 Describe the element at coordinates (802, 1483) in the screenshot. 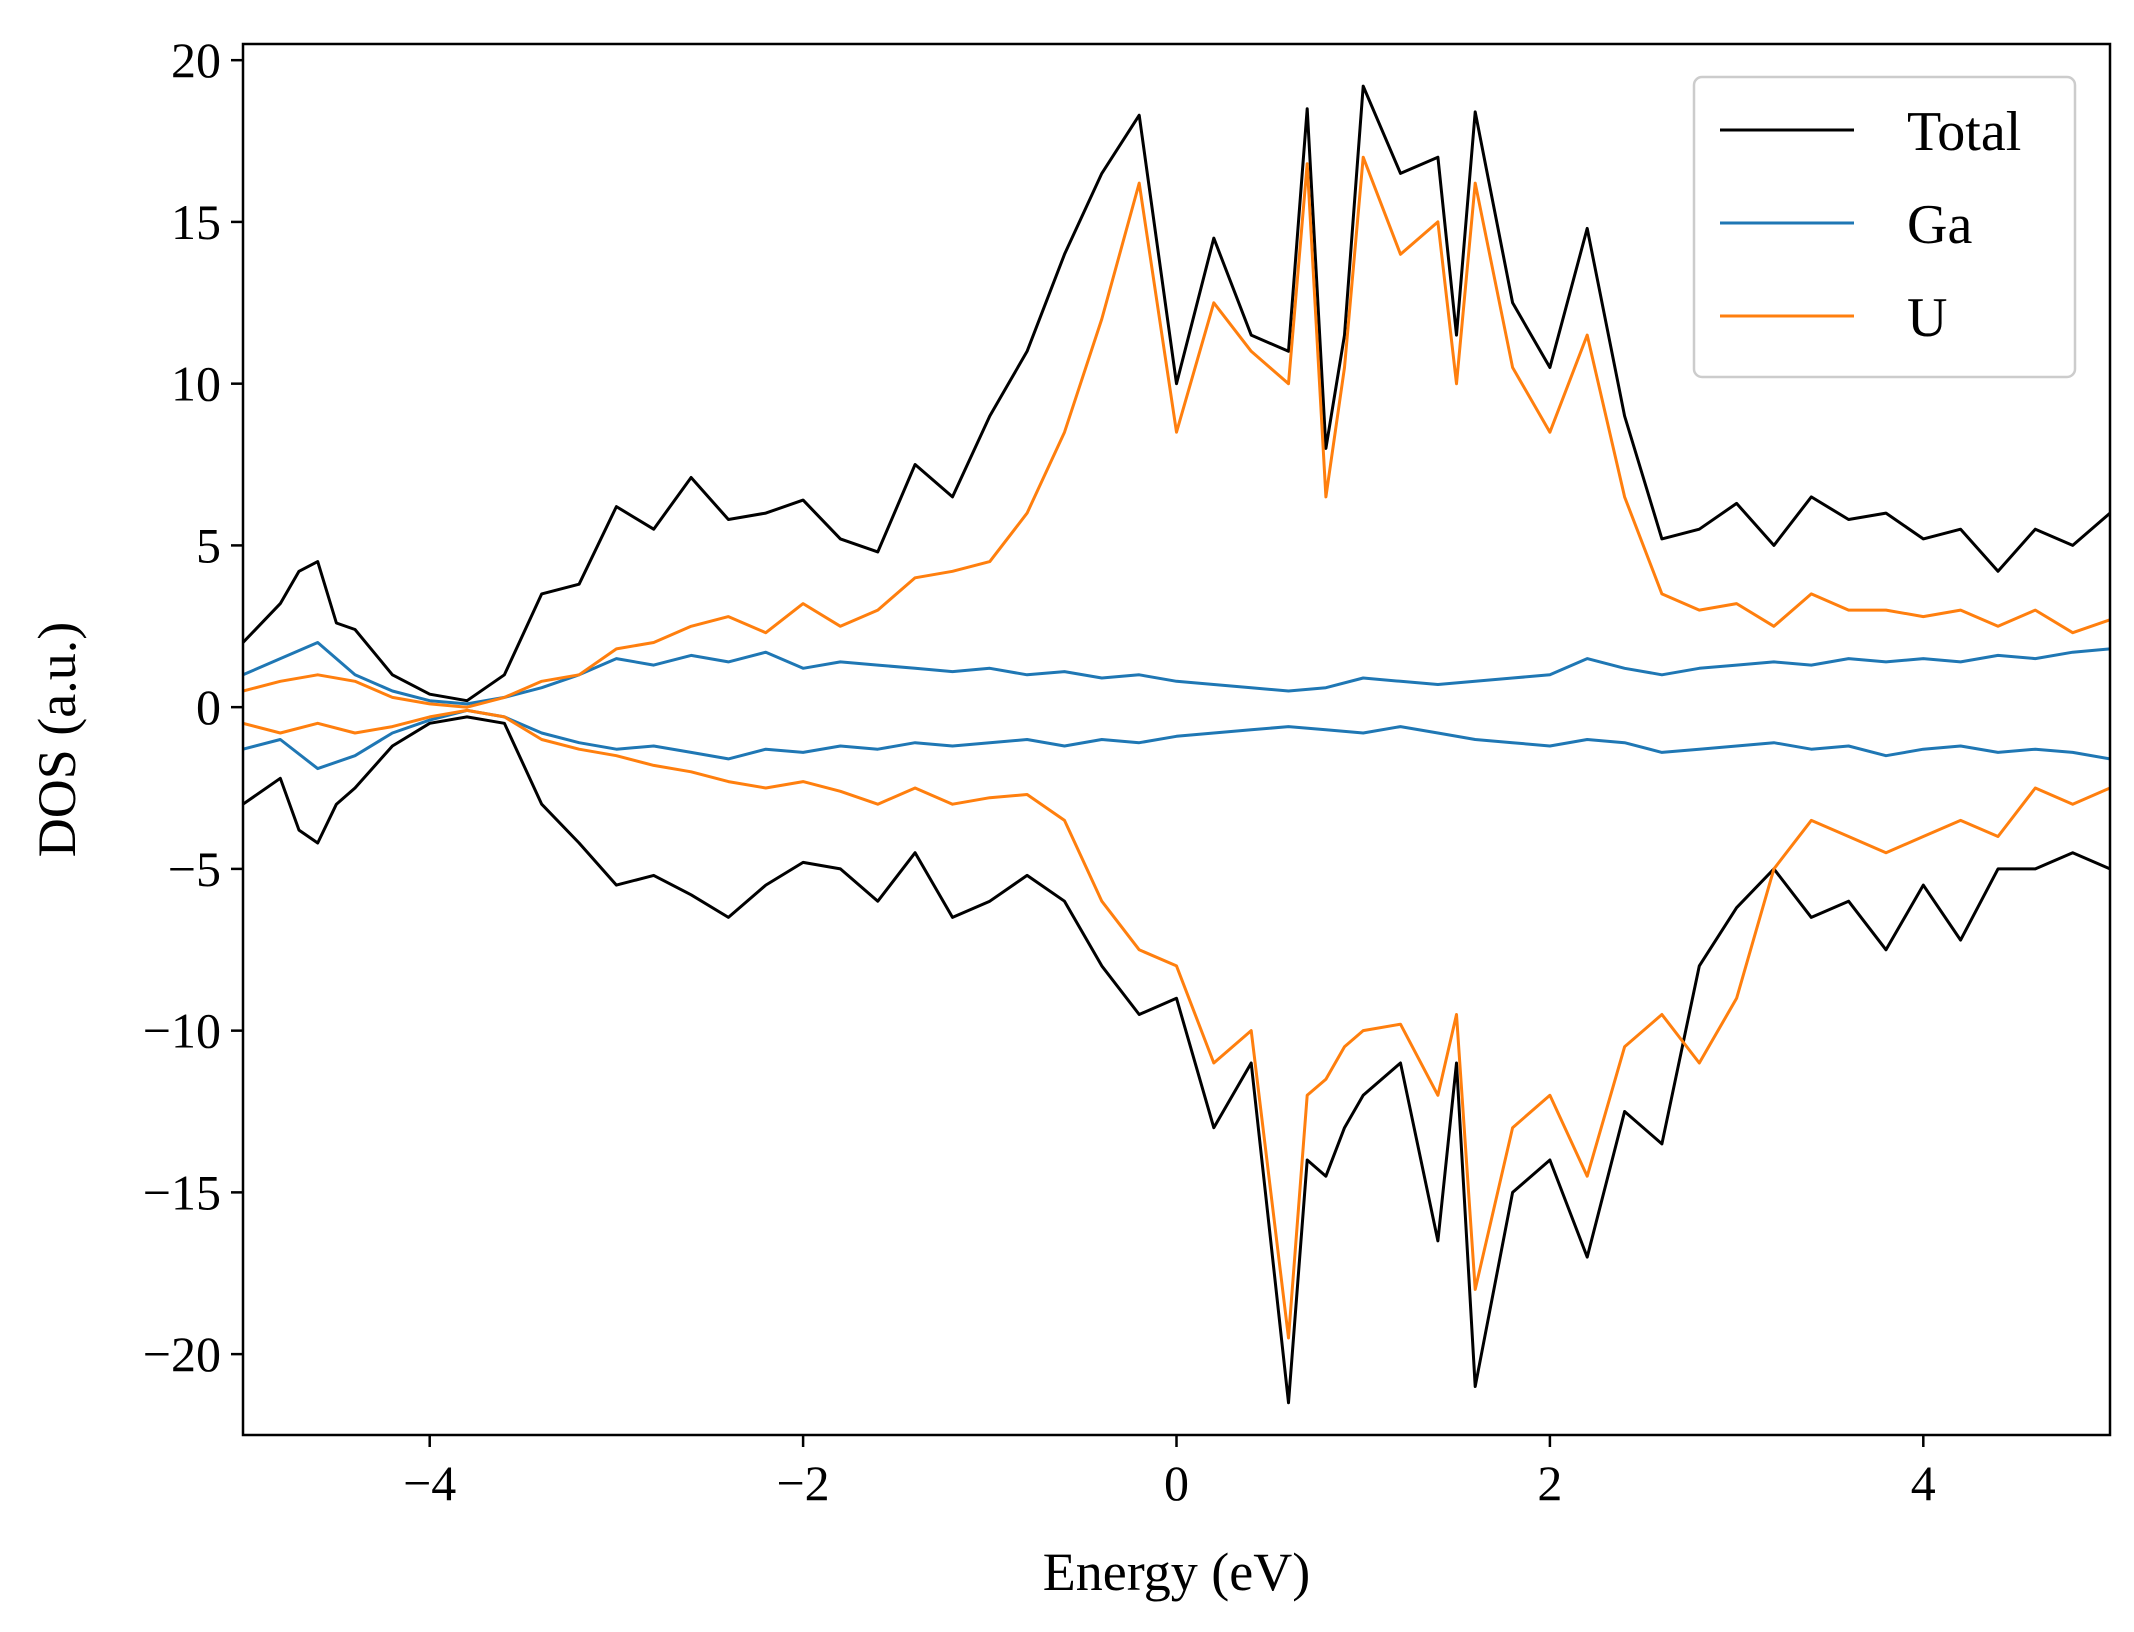

I see `x-tick-label: −2` at that location.